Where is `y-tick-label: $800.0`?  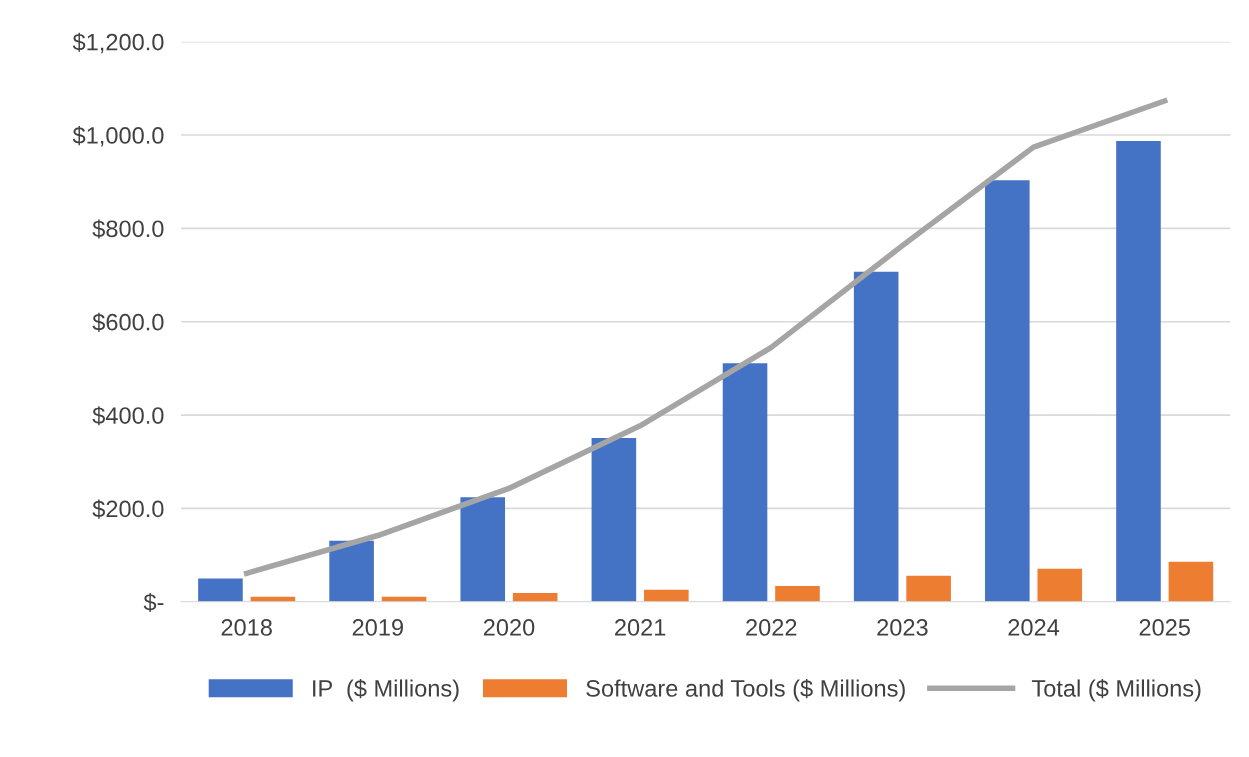
y-tick-label: $800.0 is located at coordinates (128, 229).